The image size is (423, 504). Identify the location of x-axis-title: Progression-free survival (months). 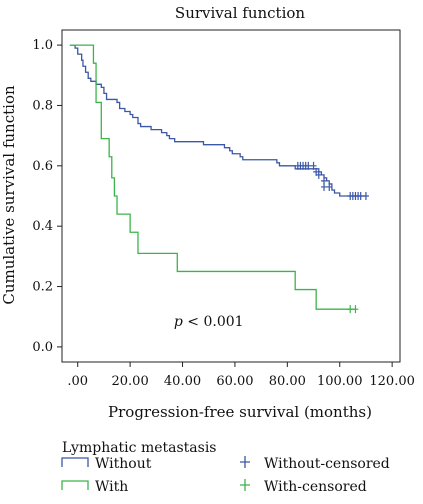
(240, 412).